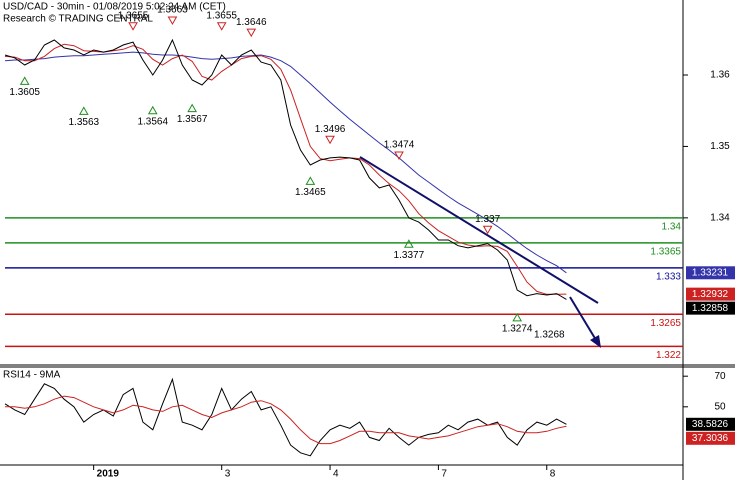 This screenshot has width=735, height=480. I want to click on y-tick-label: 1.34, so click(720, 217).